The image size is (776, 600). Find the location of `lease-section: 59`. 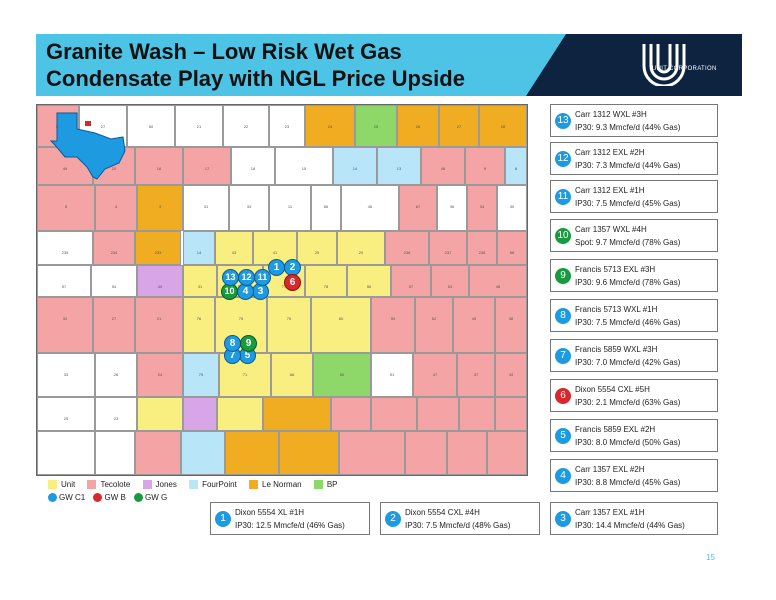

lease-section: 59 is located at coordinates (393, 325).